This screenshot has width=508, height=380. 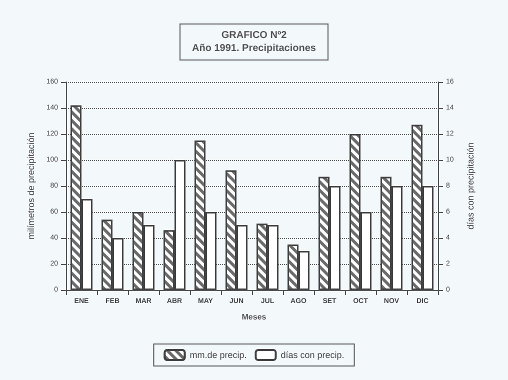 I want to click on legend-label: mm.de precip., so click(x=218, y=355).